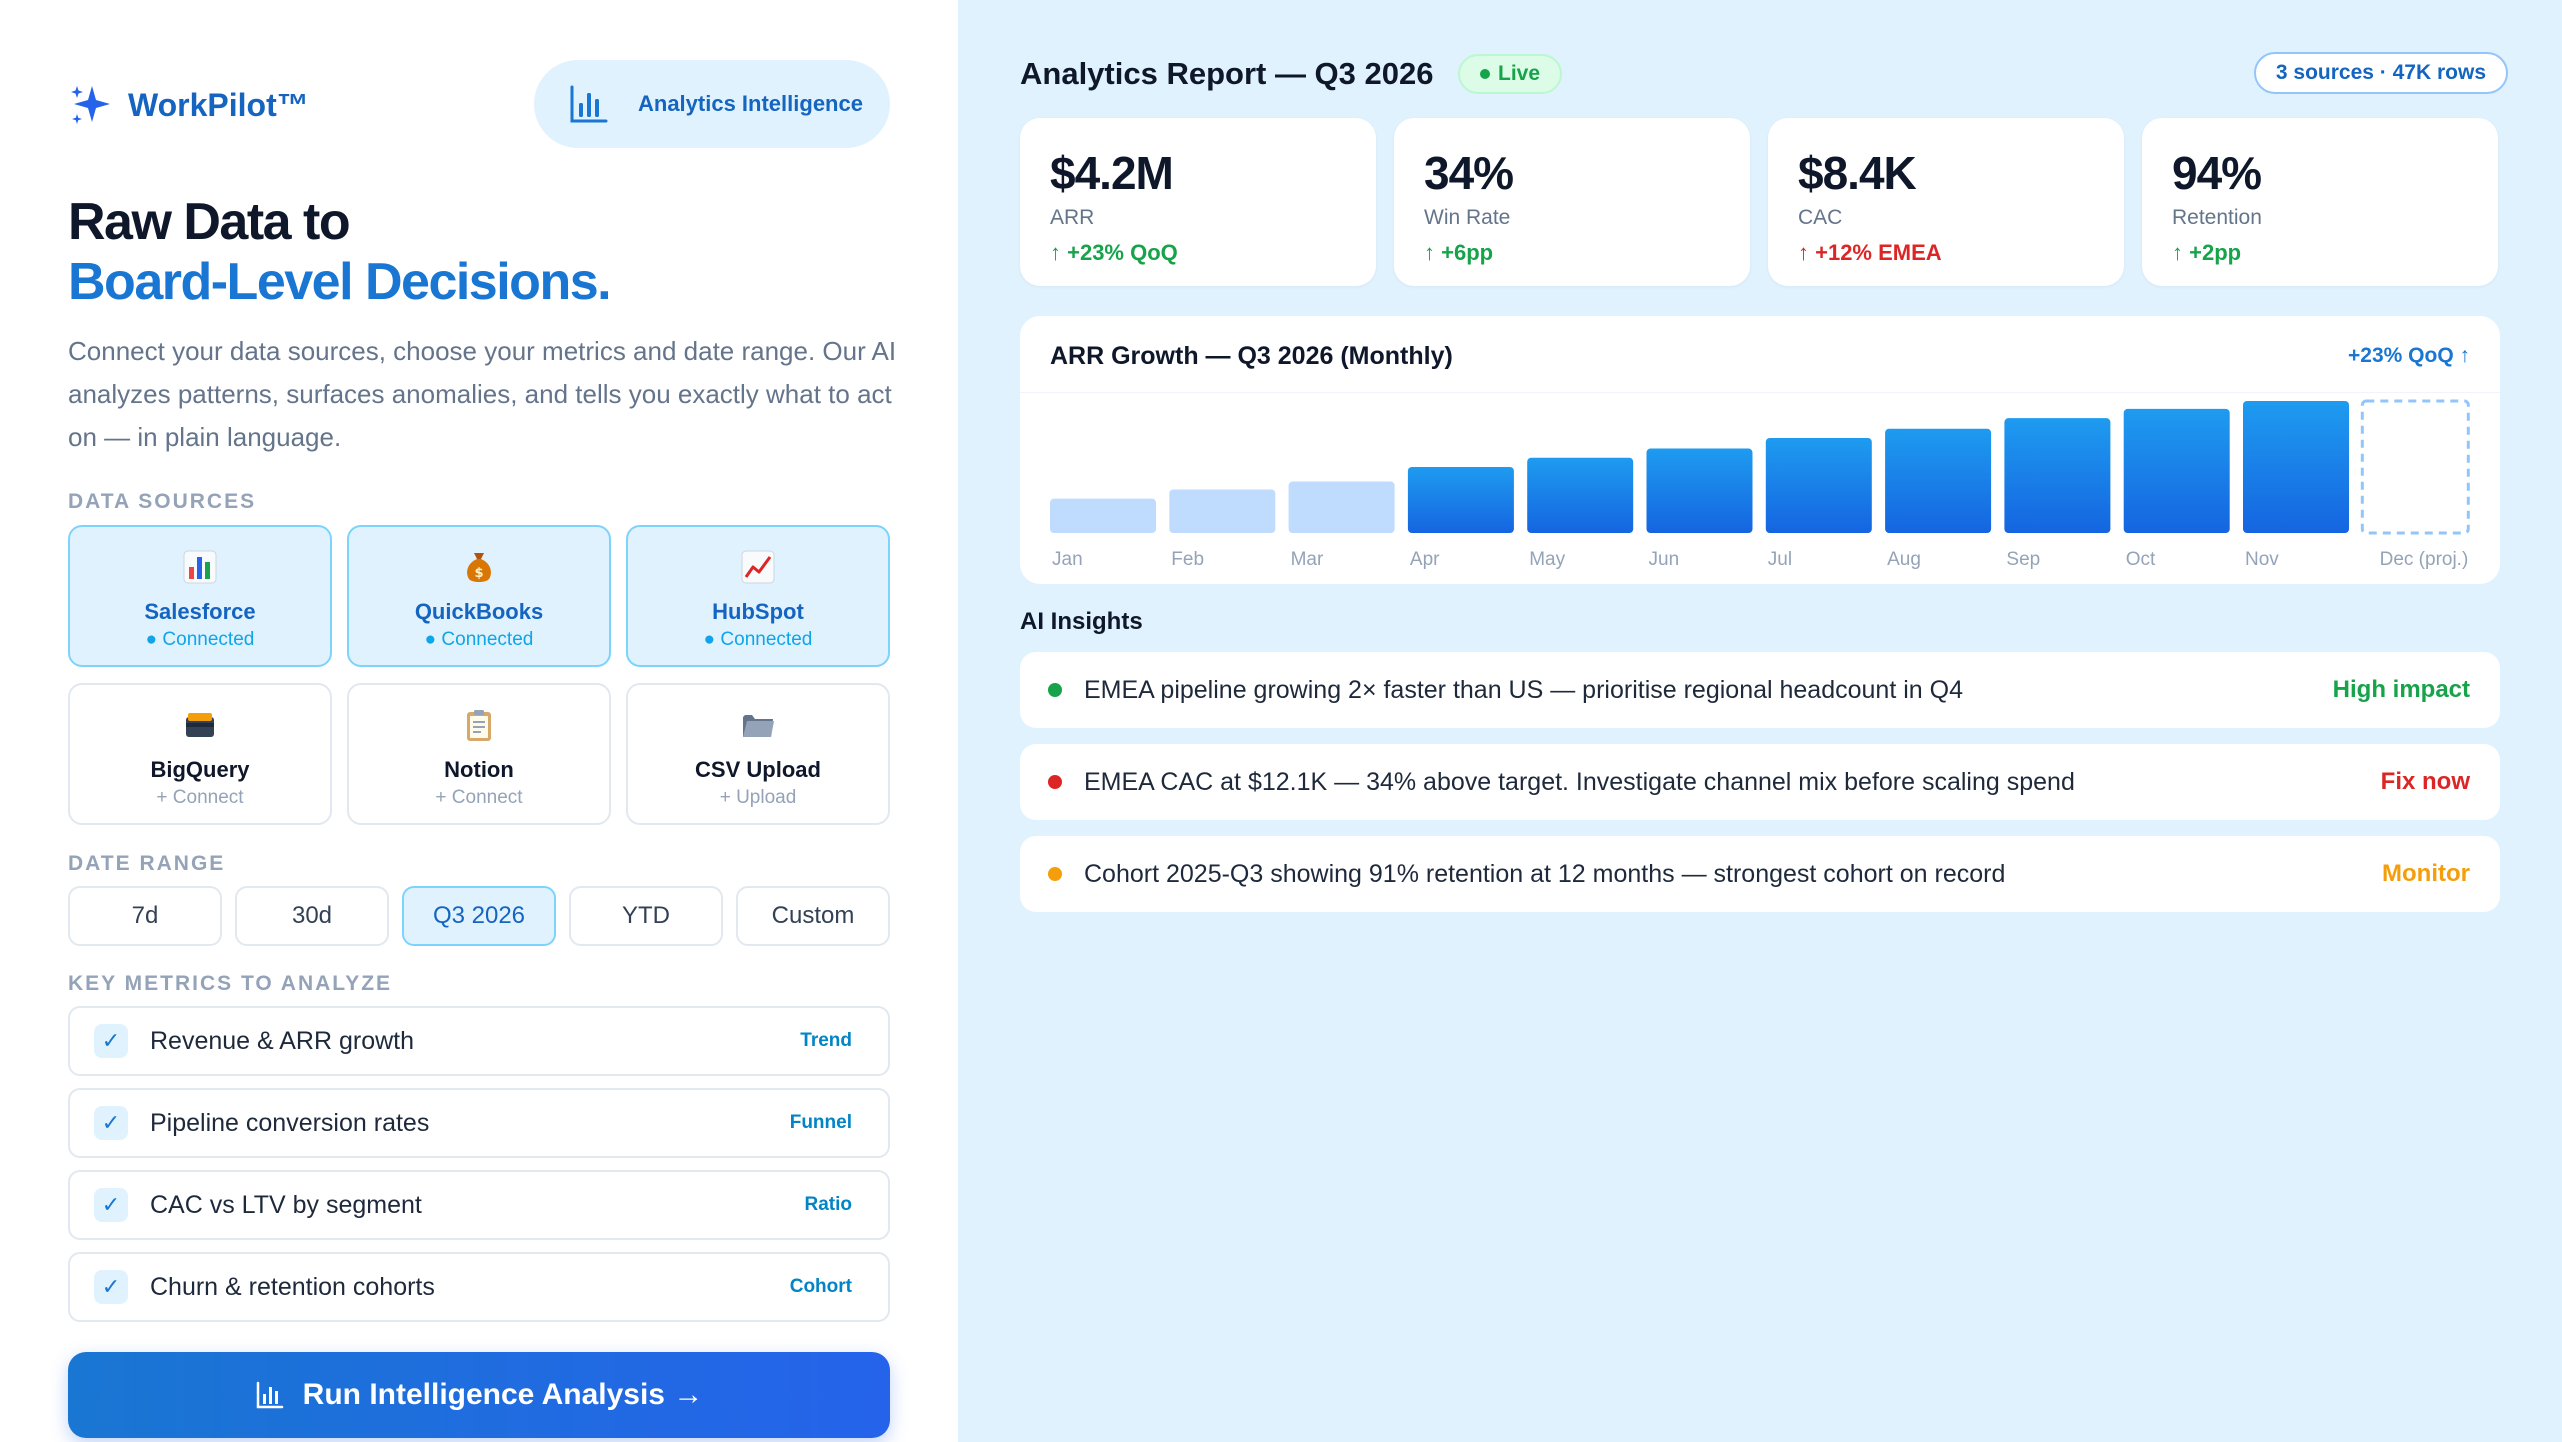 The height and width of the screenshot is (1442, 2562). I want to click on insight-tag: High impact, so click(2401, 689).